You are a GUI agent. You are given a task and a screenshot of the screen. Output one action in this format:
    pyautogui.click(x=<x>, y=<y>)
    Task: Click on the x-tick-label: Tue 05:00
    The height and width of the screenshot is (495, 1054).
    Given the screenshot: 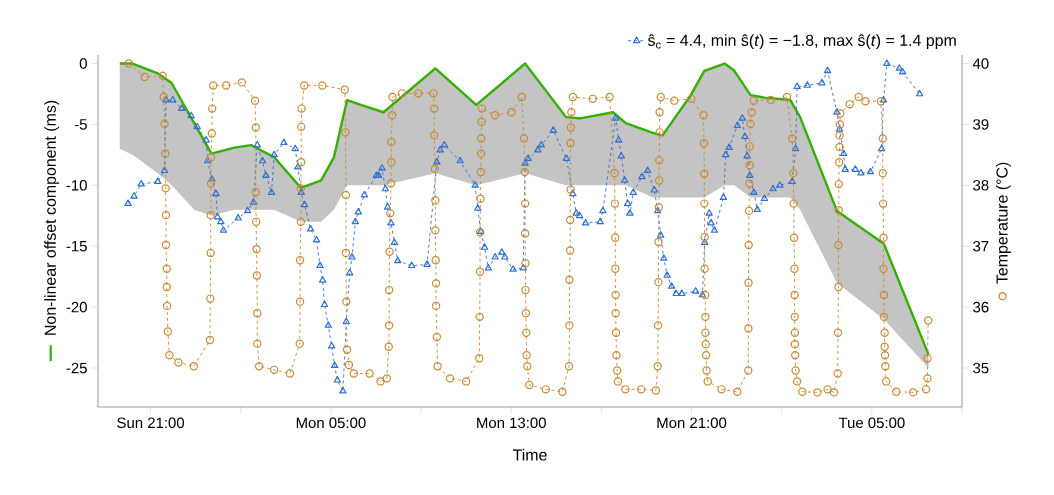 What is the action you would take?
    pyautogui.click(x=871, y=423)
    